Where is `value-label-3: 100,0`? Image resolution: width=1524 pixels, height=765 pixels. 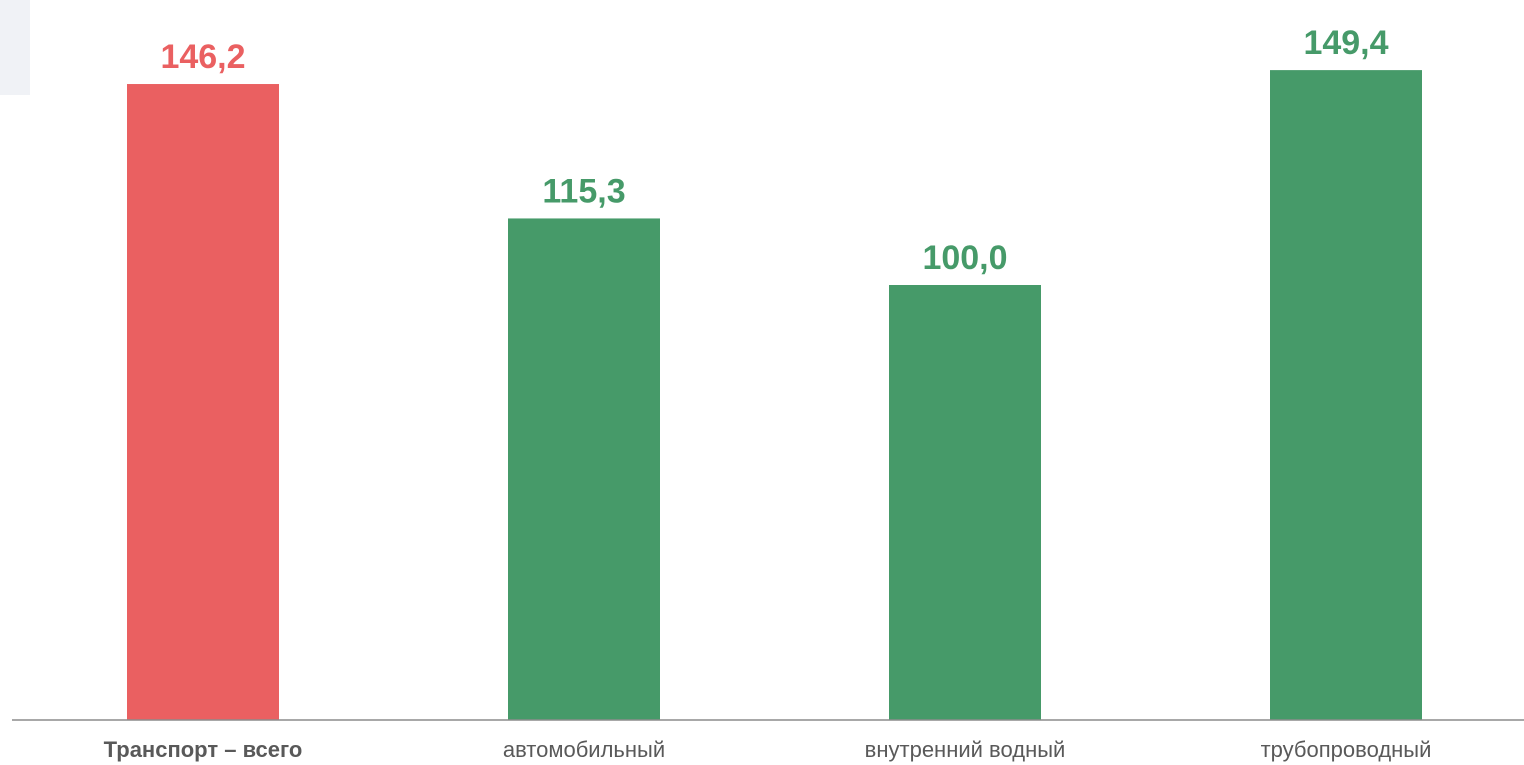 value-label-3: 100,0 is located at coordinates (964, 258).